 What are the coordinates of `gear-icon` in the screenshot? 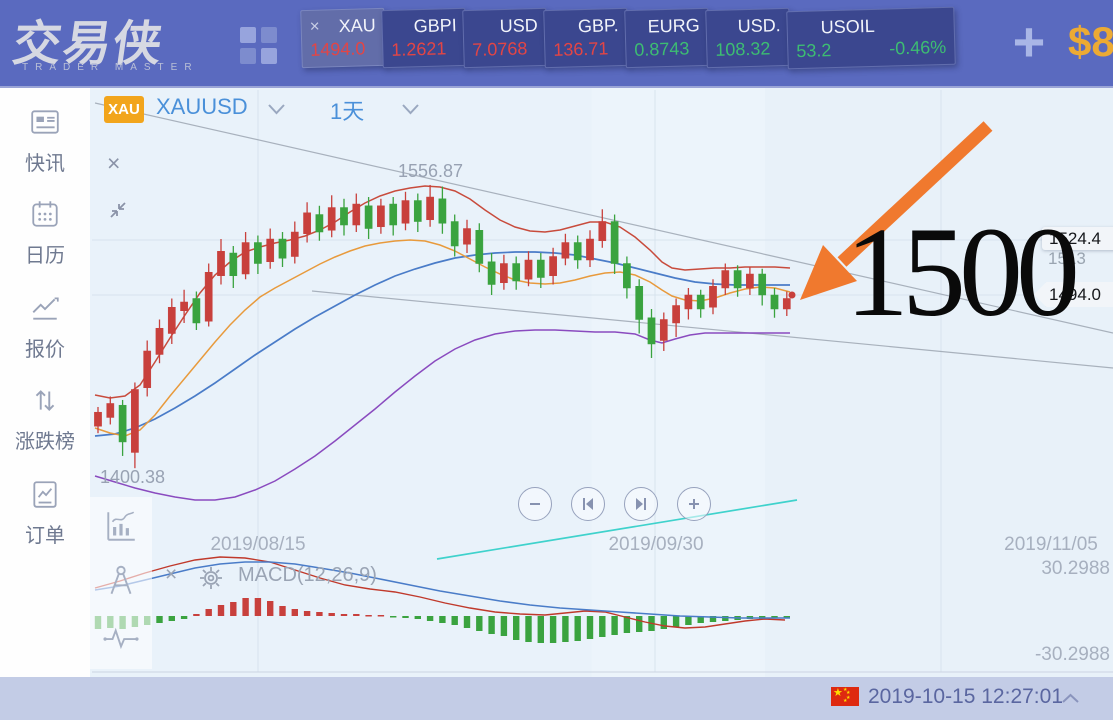 It's located at (211, 580).